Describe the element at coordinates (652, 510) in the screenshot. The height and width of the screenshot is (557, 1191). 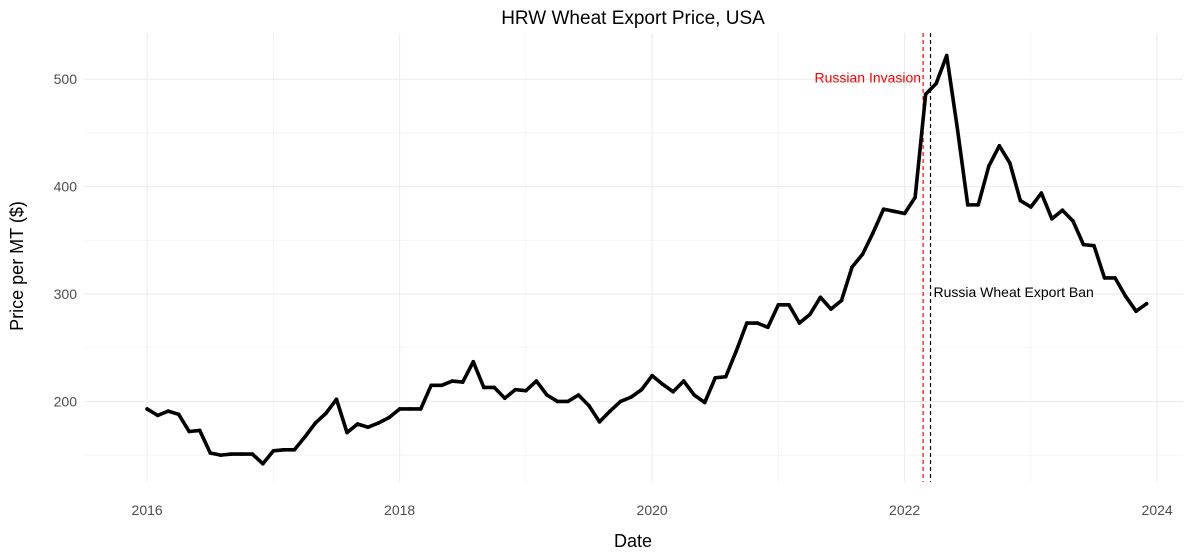
I see `x-tick-label: 2020` at that location.